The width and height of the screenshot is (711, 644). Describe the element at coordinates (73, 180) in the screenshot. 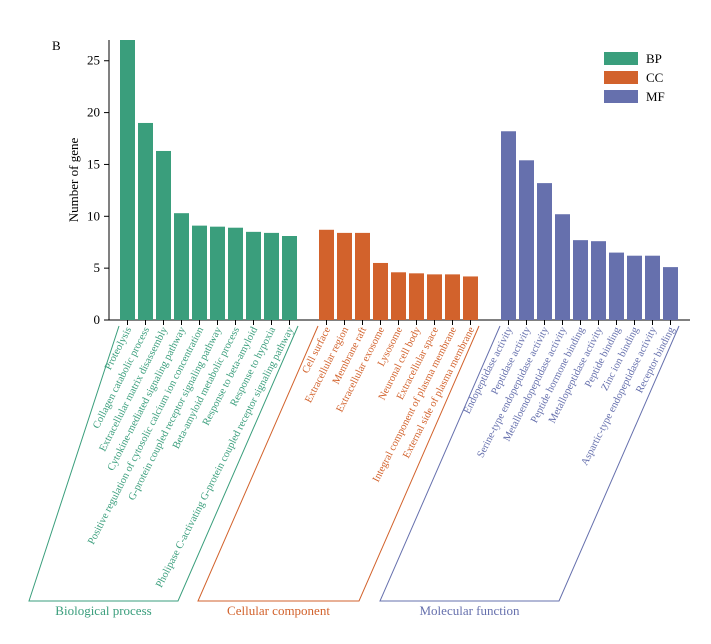

I see `y-axis-label: Number of gene` at that location.